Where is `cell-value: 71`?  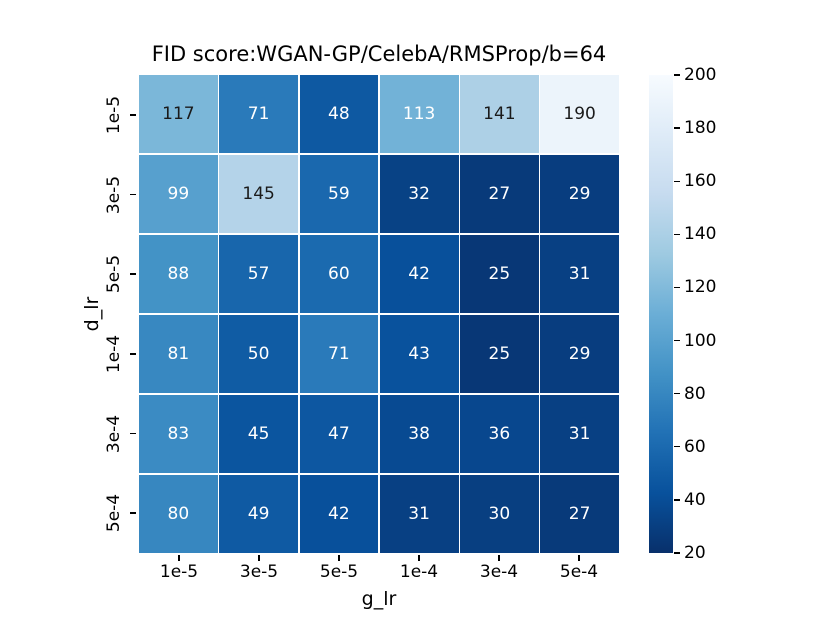 cell-value: 71 is located at coordinates (339, 353).